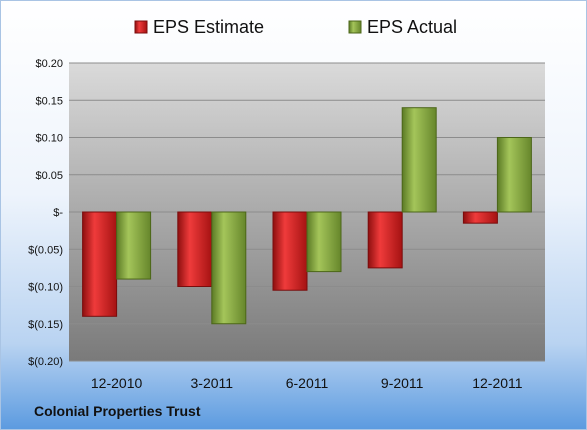  I want to click on y-tick-label: $(0.15), so click(45, 325).